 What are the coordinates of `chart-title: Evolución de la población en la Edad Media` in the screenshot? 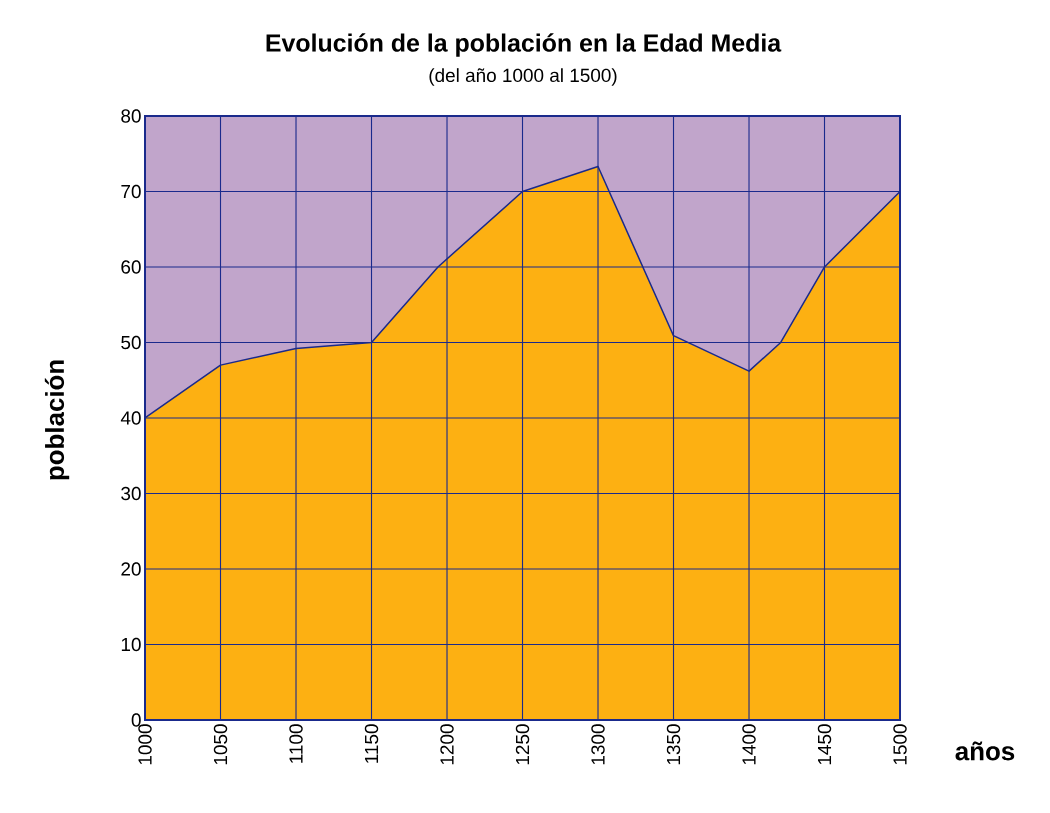 It's located at (524, 45).